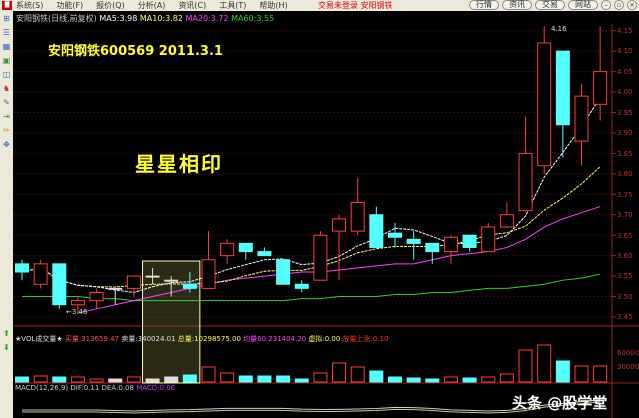  I want to click on restore-icon: ▫, so click(619, 5).